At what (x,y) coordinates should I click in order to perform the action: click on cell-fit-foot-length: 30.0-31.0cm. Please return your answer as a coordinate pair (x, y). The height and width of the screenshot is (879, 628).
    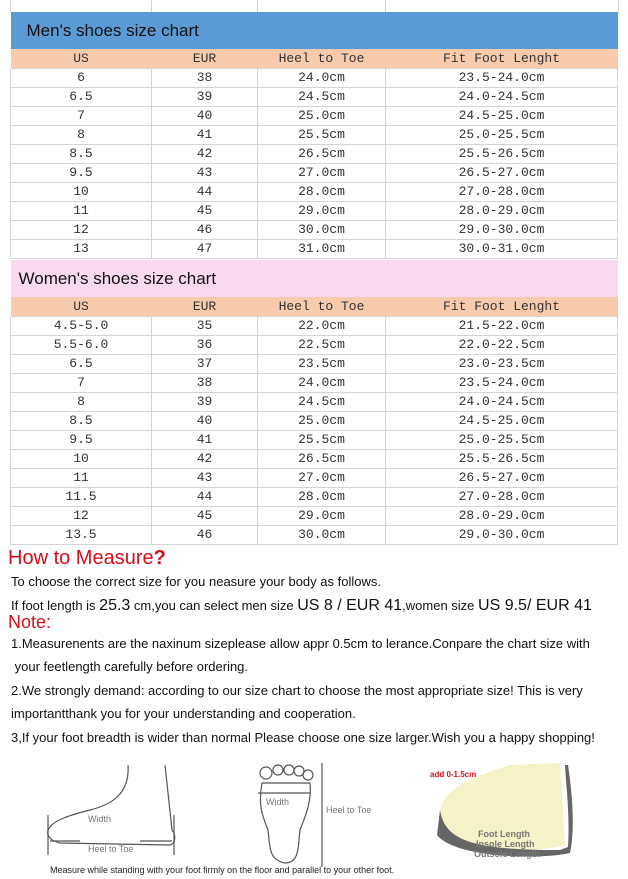
    Looking at the image, I should click on (501, 249).